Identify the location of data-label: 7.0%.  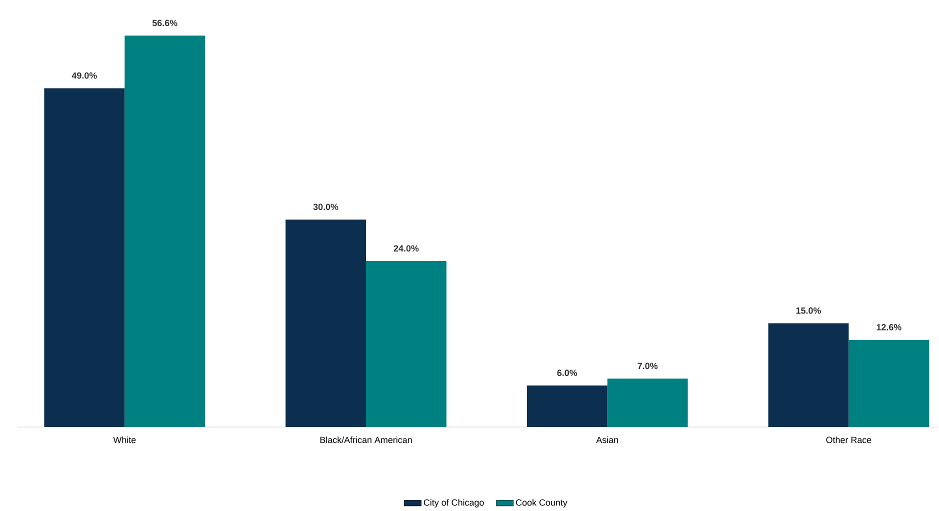
(648, 366).